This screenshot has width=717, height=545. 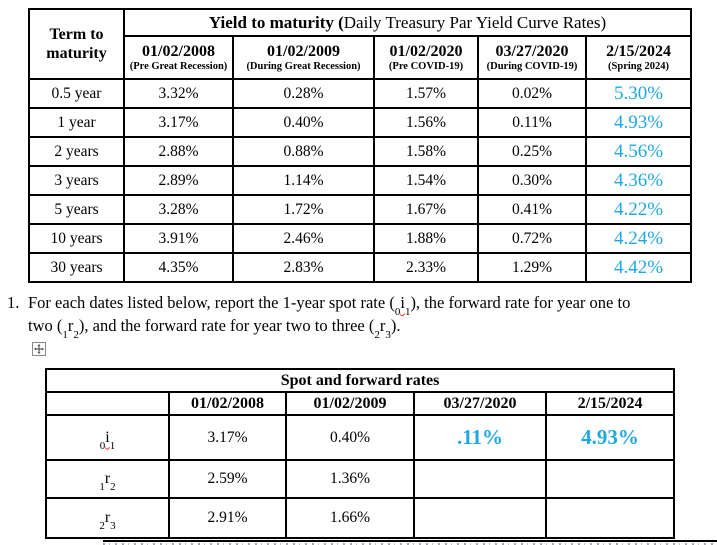 I want to click on column-header-2009: 01/02/2009 (During Great Recession), so click(x=303, y=57).